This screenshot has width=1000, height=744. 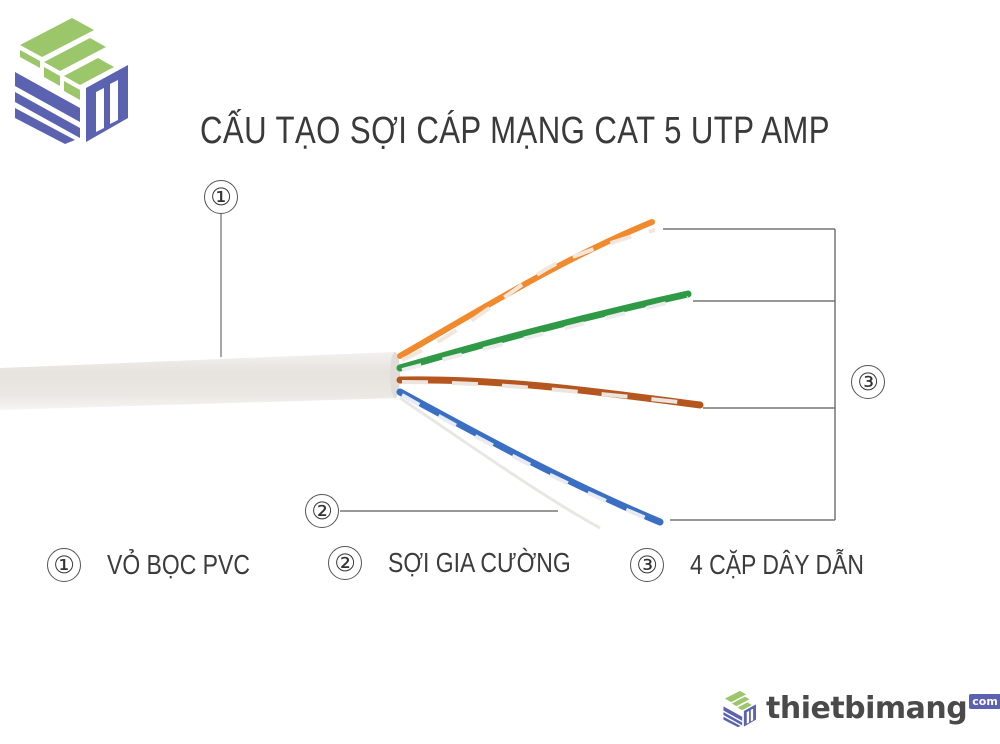 What do you see at coordinates (868, 382) in the screenshot?
I see `callout-3-marker: ③` at bounding box center [868, 382].